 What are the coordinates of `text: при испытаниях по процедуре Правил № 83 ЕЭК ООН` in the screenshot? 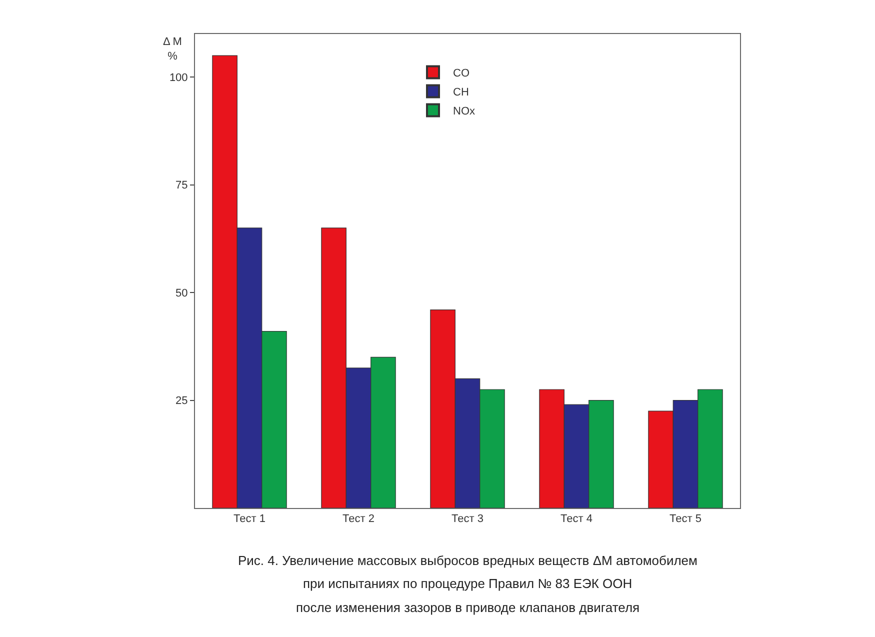 It's located at (467, 583).